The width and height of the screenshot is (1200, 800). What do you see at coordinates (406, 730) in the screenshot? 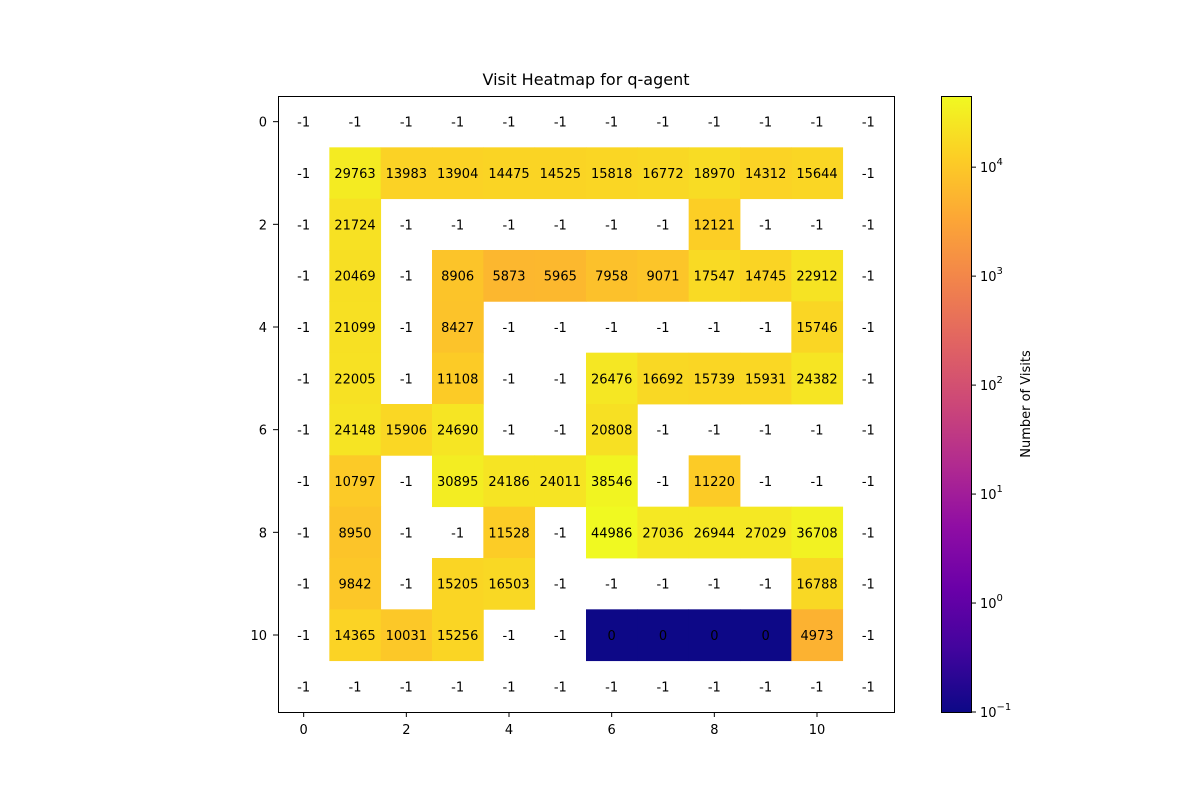
I see `x-tick-label: 2` at bounding box center [406, 730].